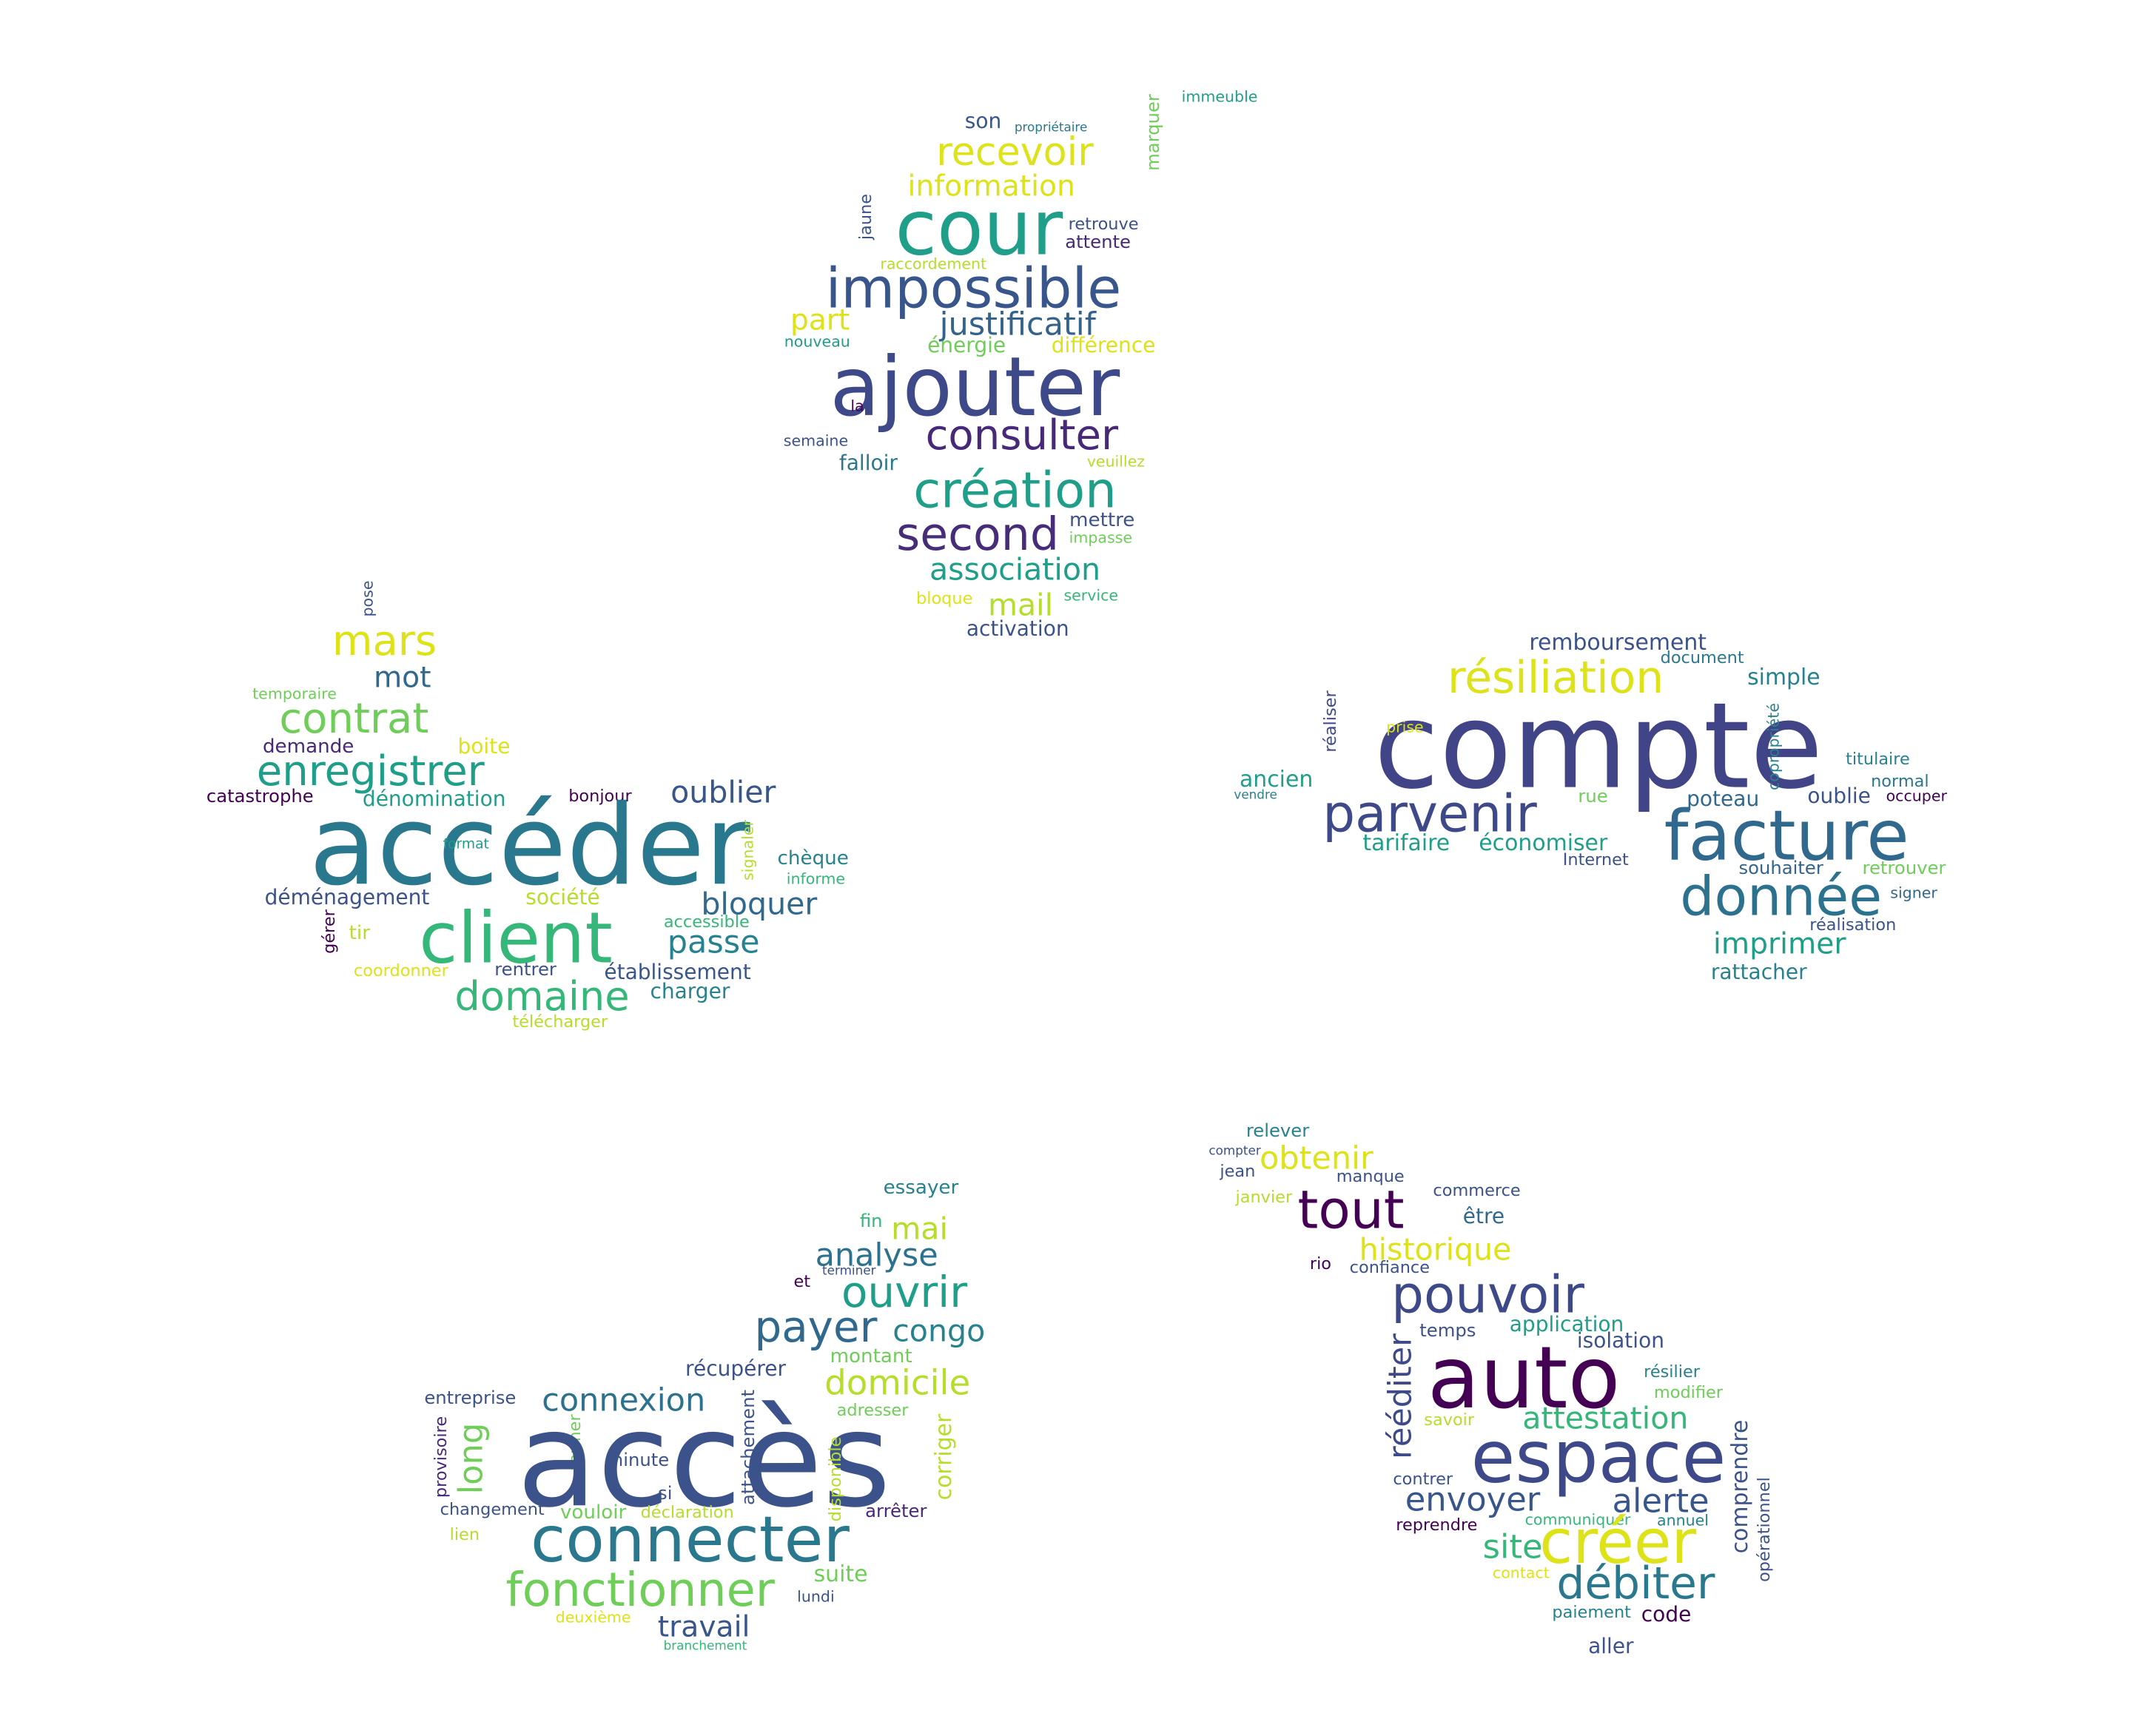  I want to click on cloud-word: contrer, so click(1423, 1480).